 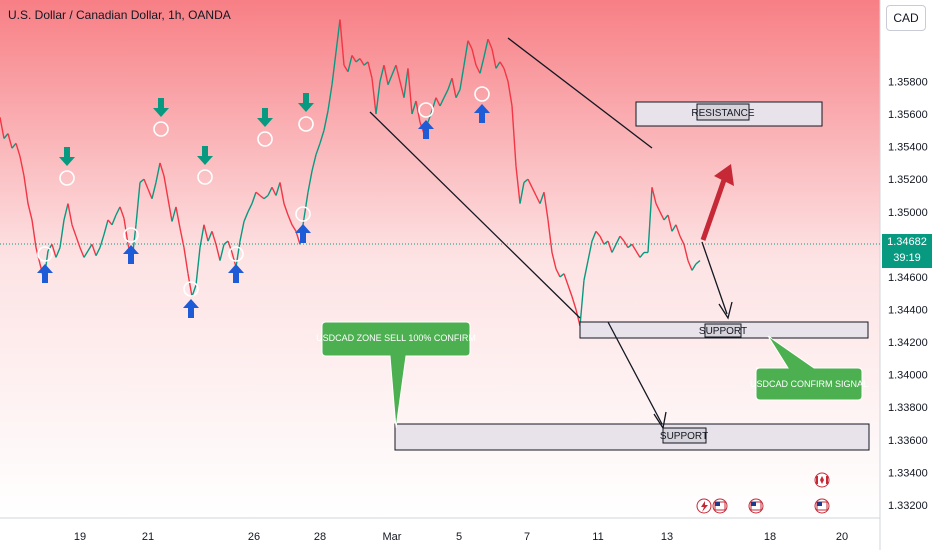 I want to click on trend-line-lower, so click(x=475, y=215).